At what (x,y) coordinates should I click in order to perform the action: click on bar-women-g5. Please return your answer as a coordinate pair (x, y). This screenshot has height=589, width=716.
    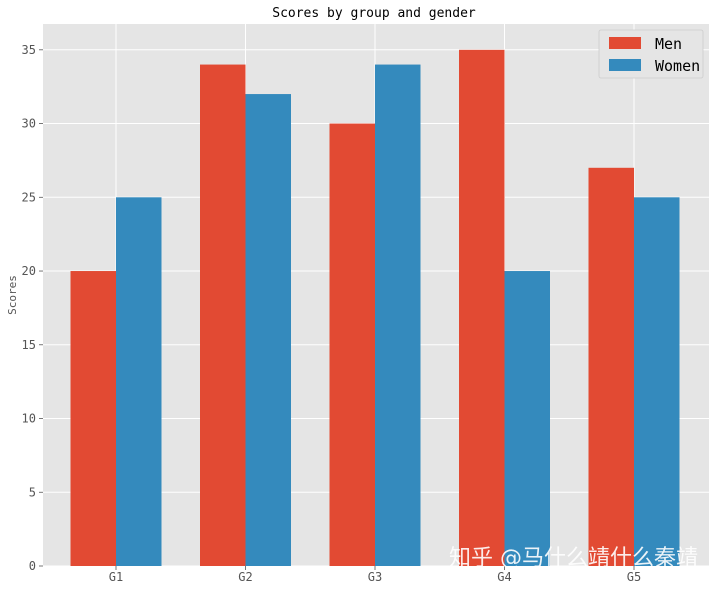
    Looking at the image, I should click on (657, 381).